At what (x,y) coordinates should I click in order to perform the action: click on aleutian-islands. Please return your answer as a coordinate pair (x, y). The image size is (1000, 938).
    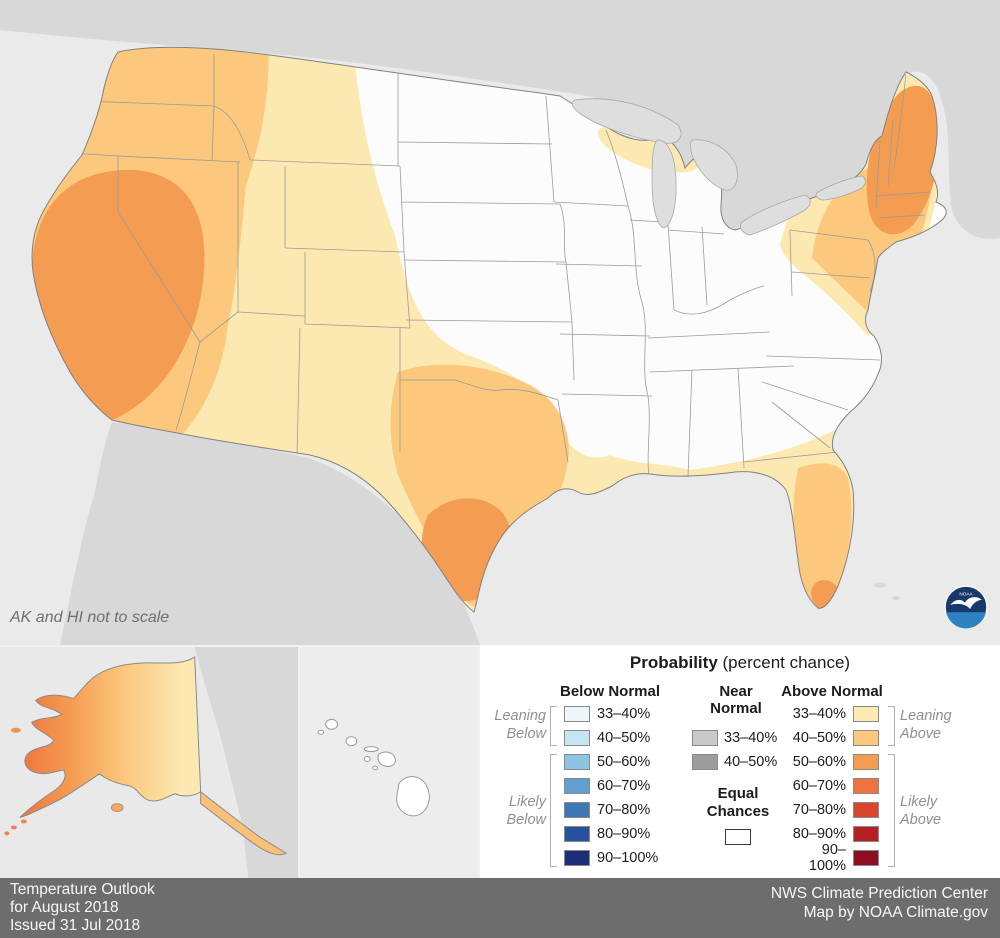
    Looking at the image, I should click on (15, 827).